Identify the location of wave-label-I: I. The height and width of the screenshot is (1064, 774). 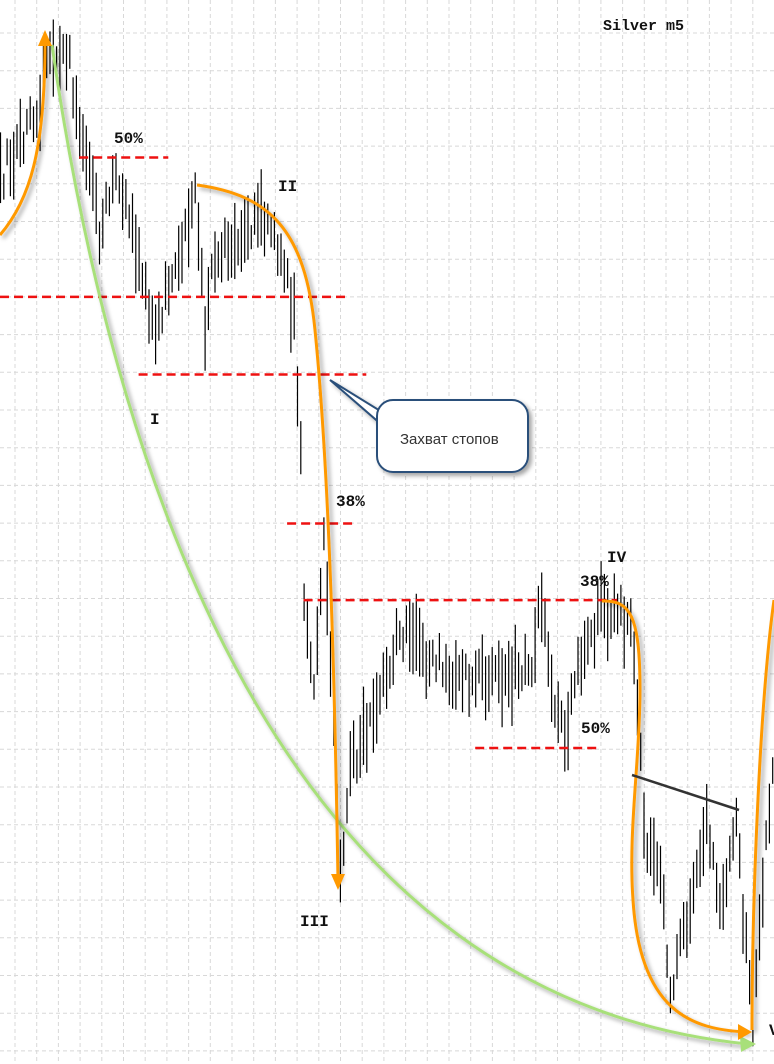
(155, 420).